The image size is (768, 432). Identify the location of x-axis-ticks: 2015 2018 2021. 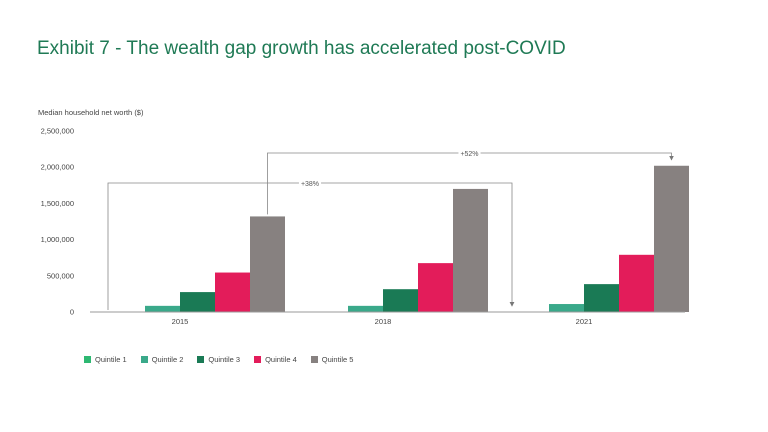
(382, 321).